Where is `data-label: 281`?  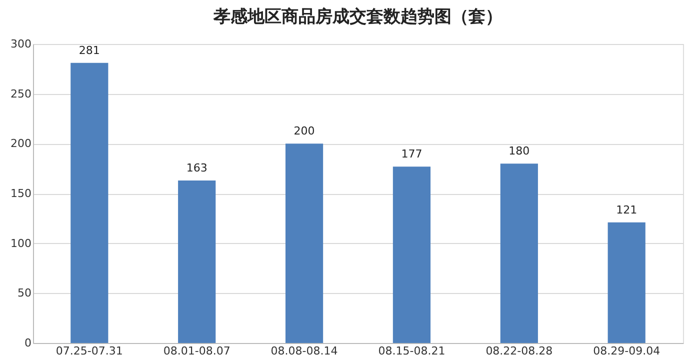 data-label: 281 is located at coordinates (89, 50).